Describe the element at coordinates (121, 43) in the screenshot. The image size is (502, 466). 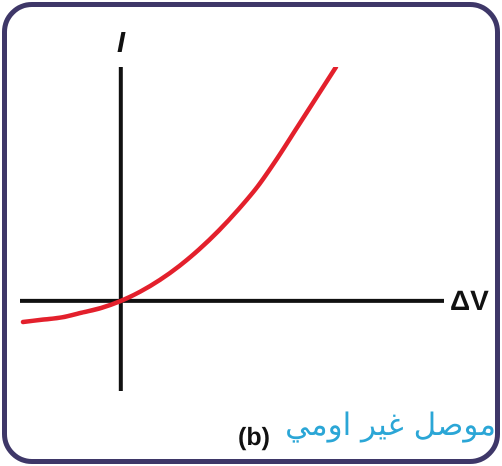
I see `y-axis-title: I` at that location.